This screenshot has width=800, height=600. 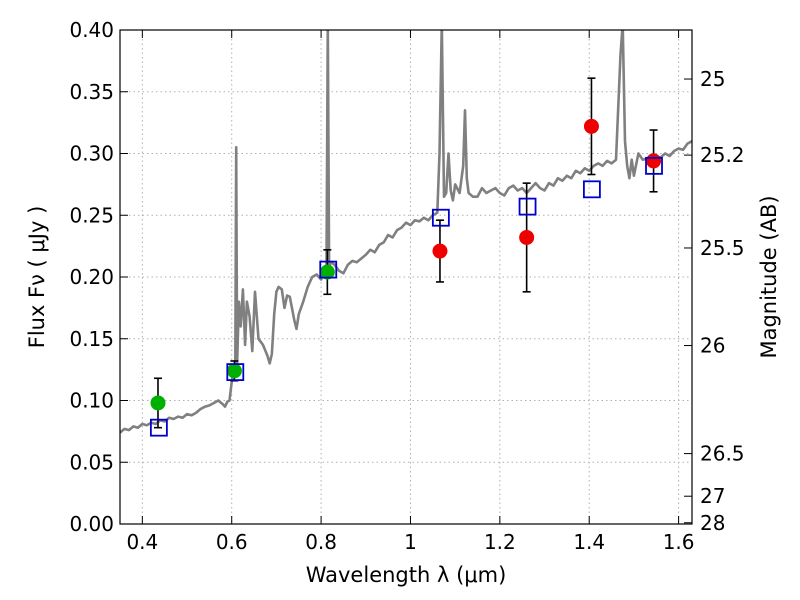 What do you see at coordinates (712, 523) in the screenshot?
I see `y2-tick-label: 28` at bounding box center [712, 523].